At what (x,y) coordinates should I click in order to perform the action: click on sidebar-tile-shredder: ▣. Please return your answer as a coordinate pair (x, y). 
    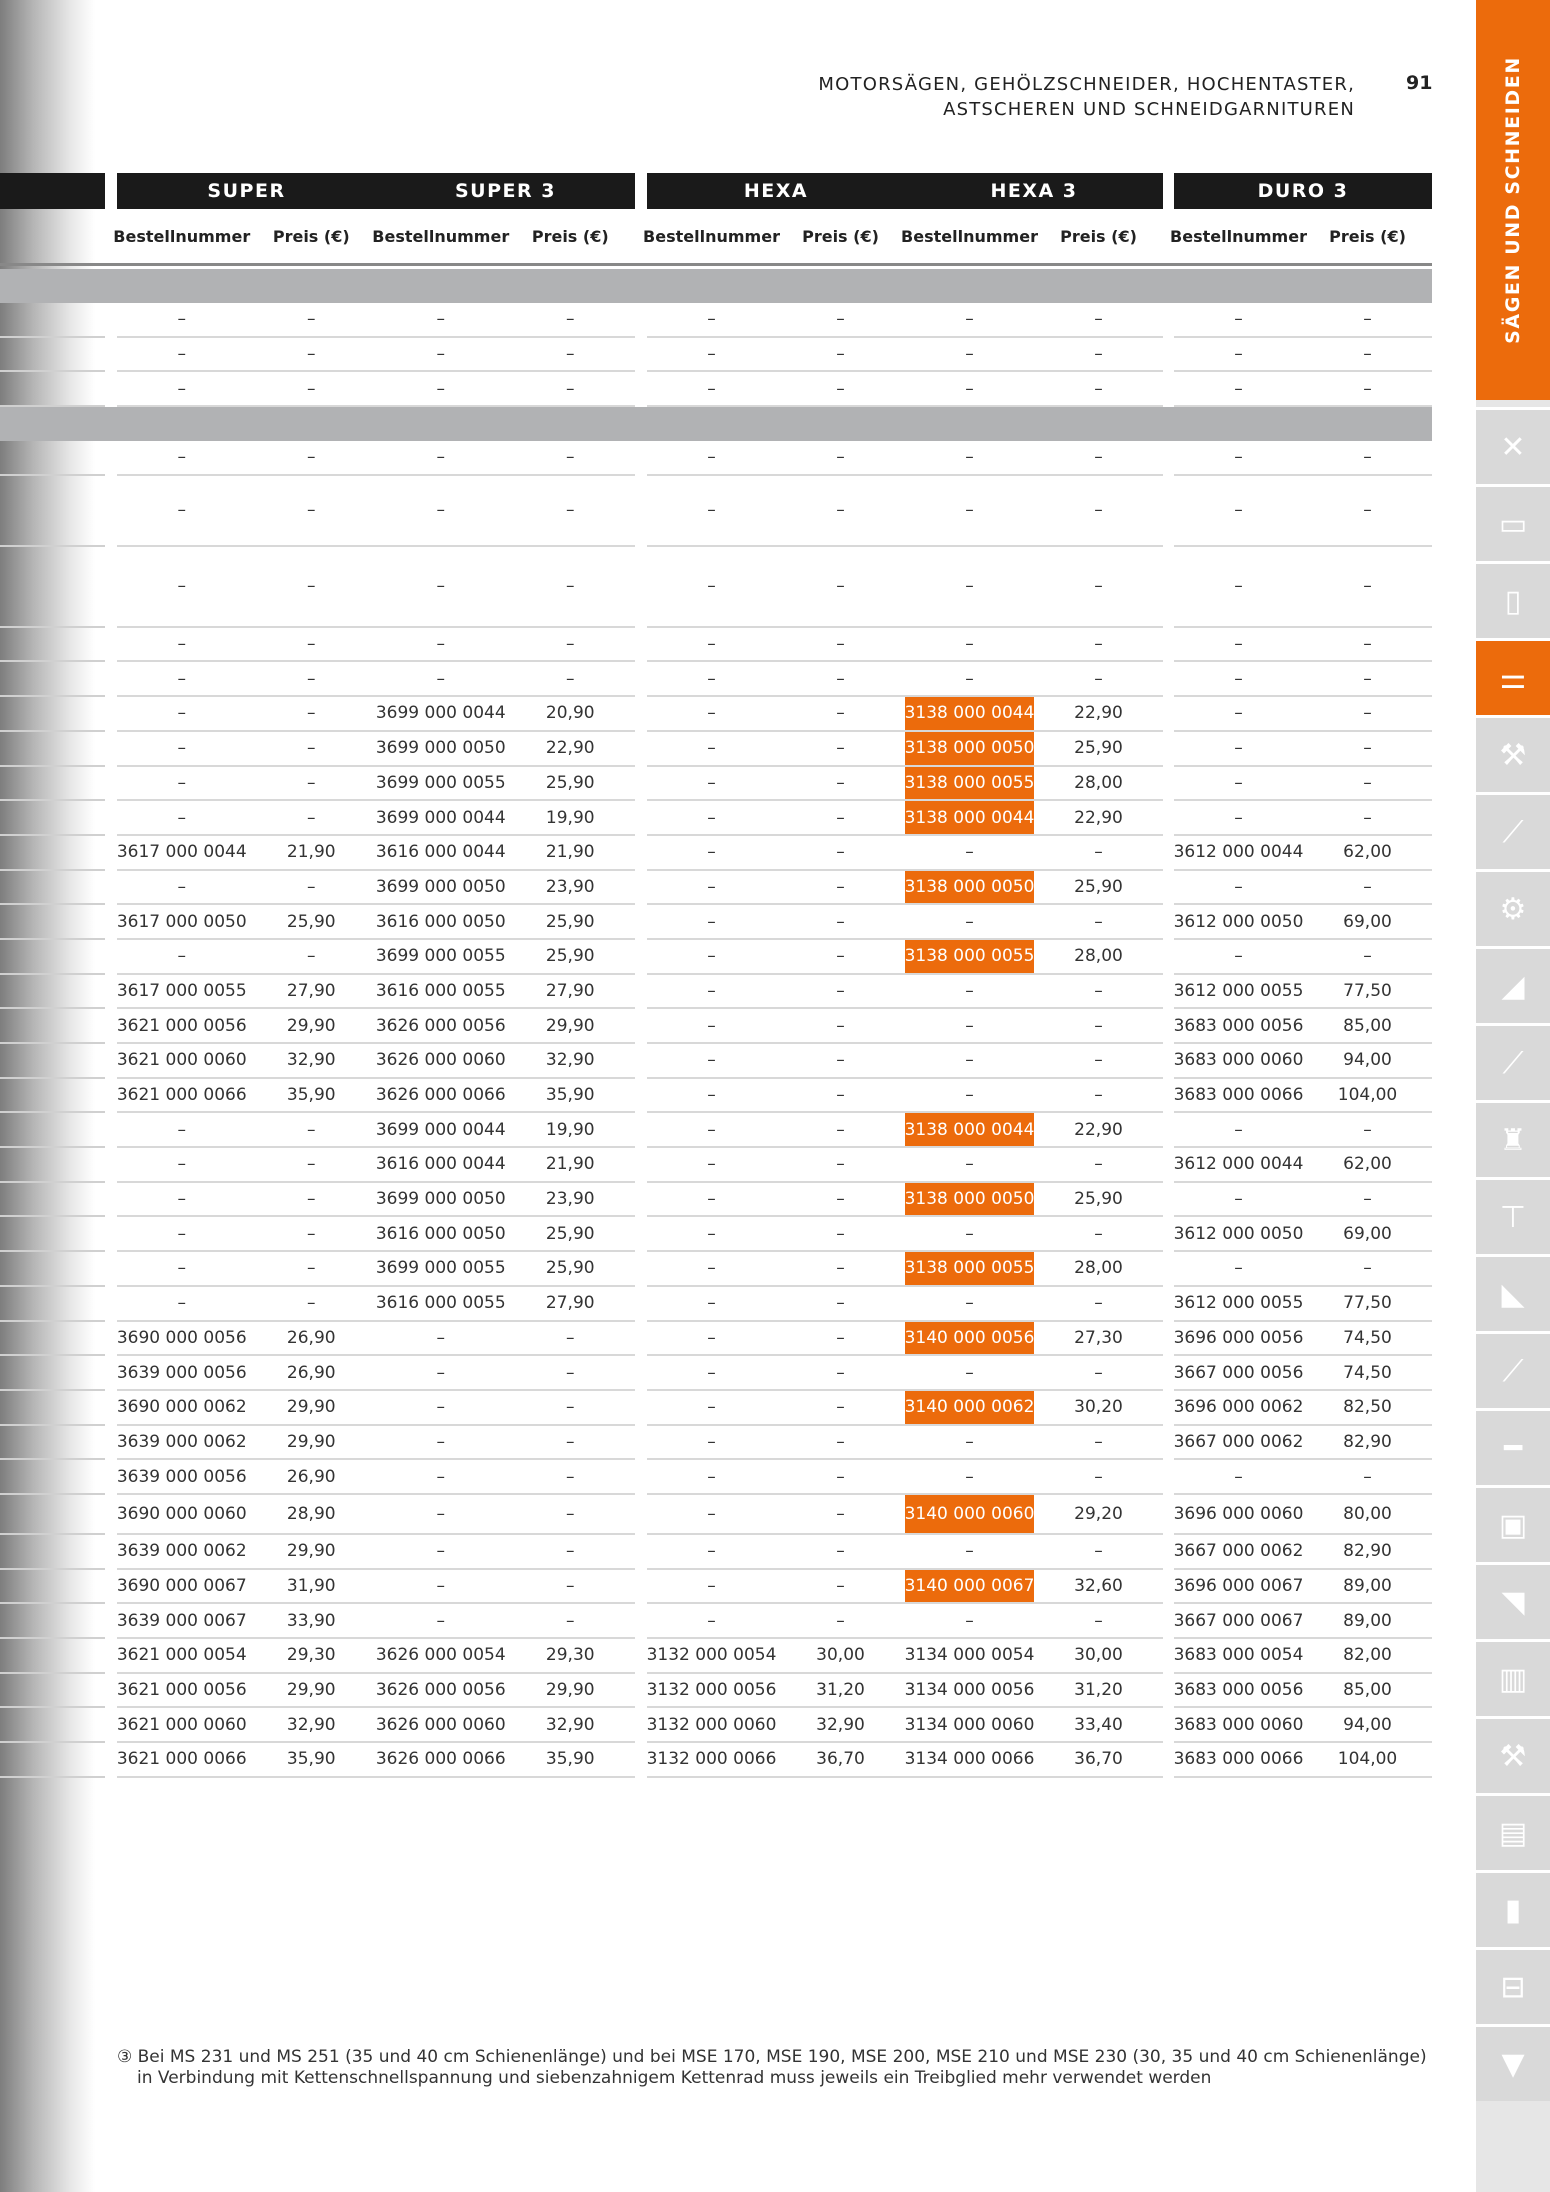
    Looking at the image, I should click on (1513, 1523).